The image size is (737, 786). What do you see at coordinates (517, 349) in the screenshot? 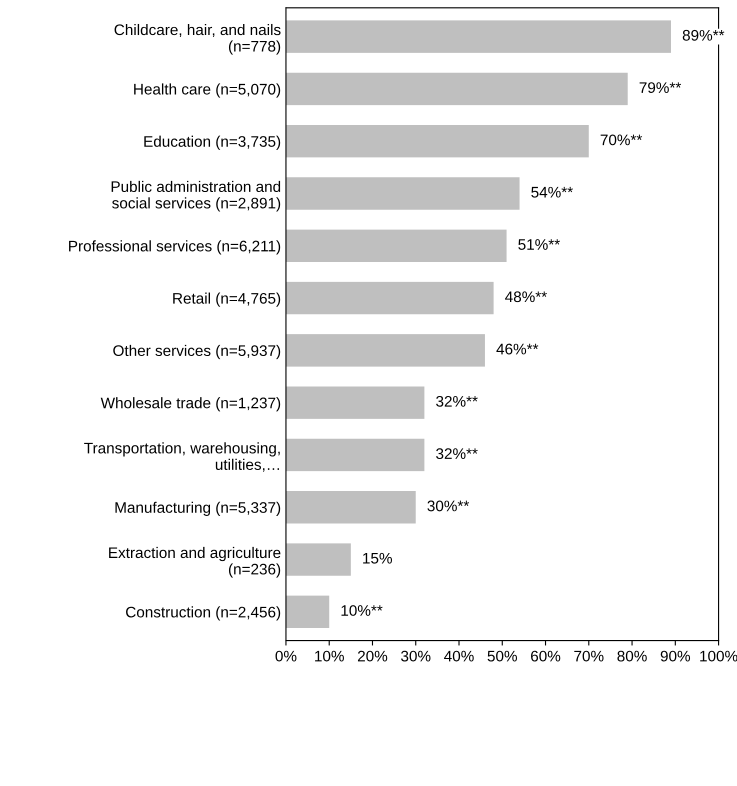
I see `data-label: 46%**` at bounding box center [517, 349].